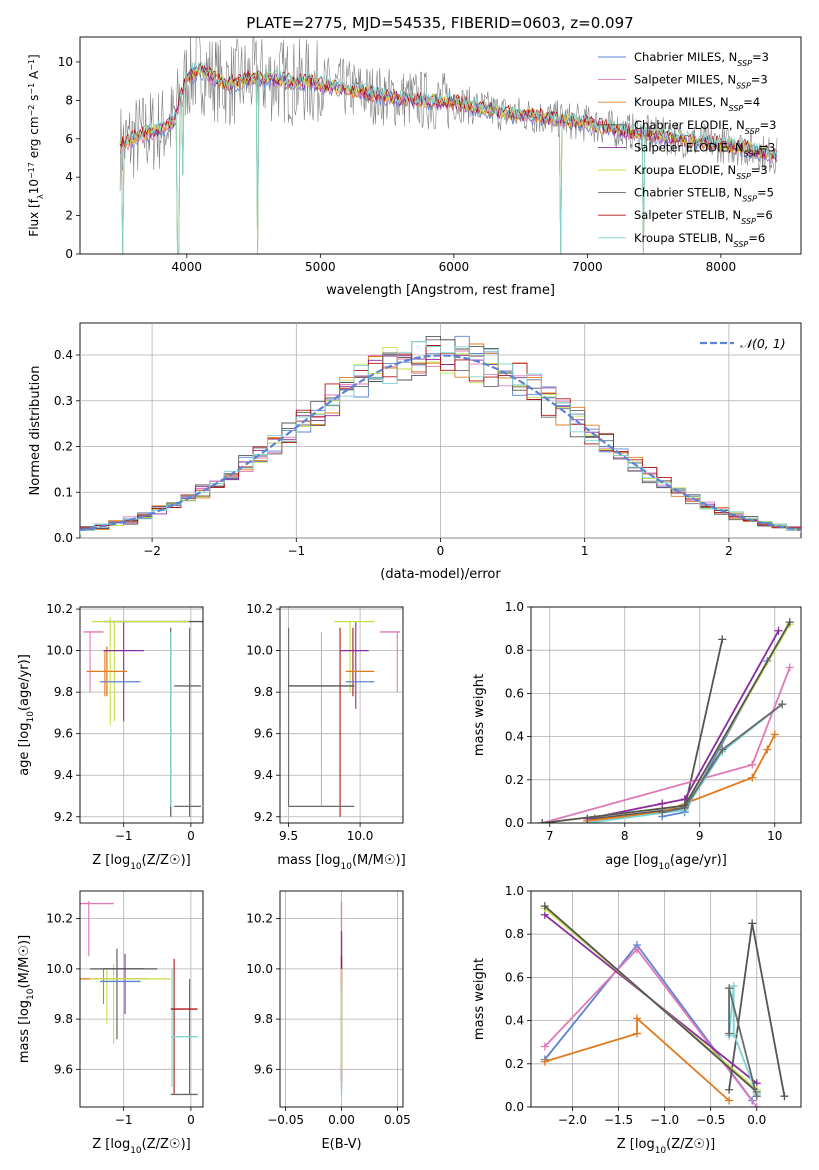 The width and height of the screenshot is (819, 1170). Describe the element at coordinates (35, 431) in the screenshot. I see `y-axis-label: Normed distribution` at that location.